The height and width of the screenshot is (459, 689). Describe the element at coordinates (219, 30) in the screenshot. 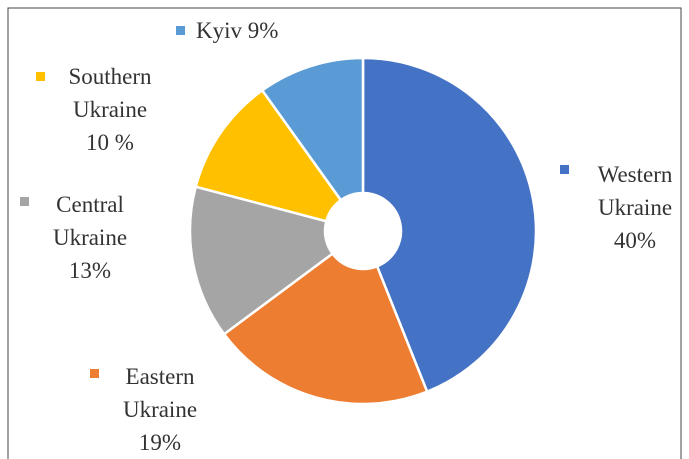

I see `category-label: Kyiv` at that location.